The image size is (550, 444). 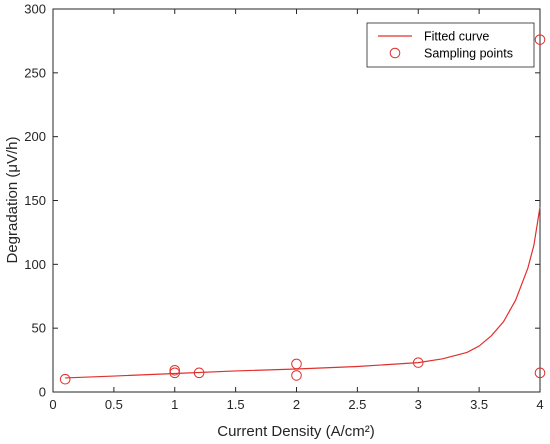 What do you see at coordinates (52, 404) in the screenshot?
I see `x-tick-label: 0` at bounding box center [52, 404].